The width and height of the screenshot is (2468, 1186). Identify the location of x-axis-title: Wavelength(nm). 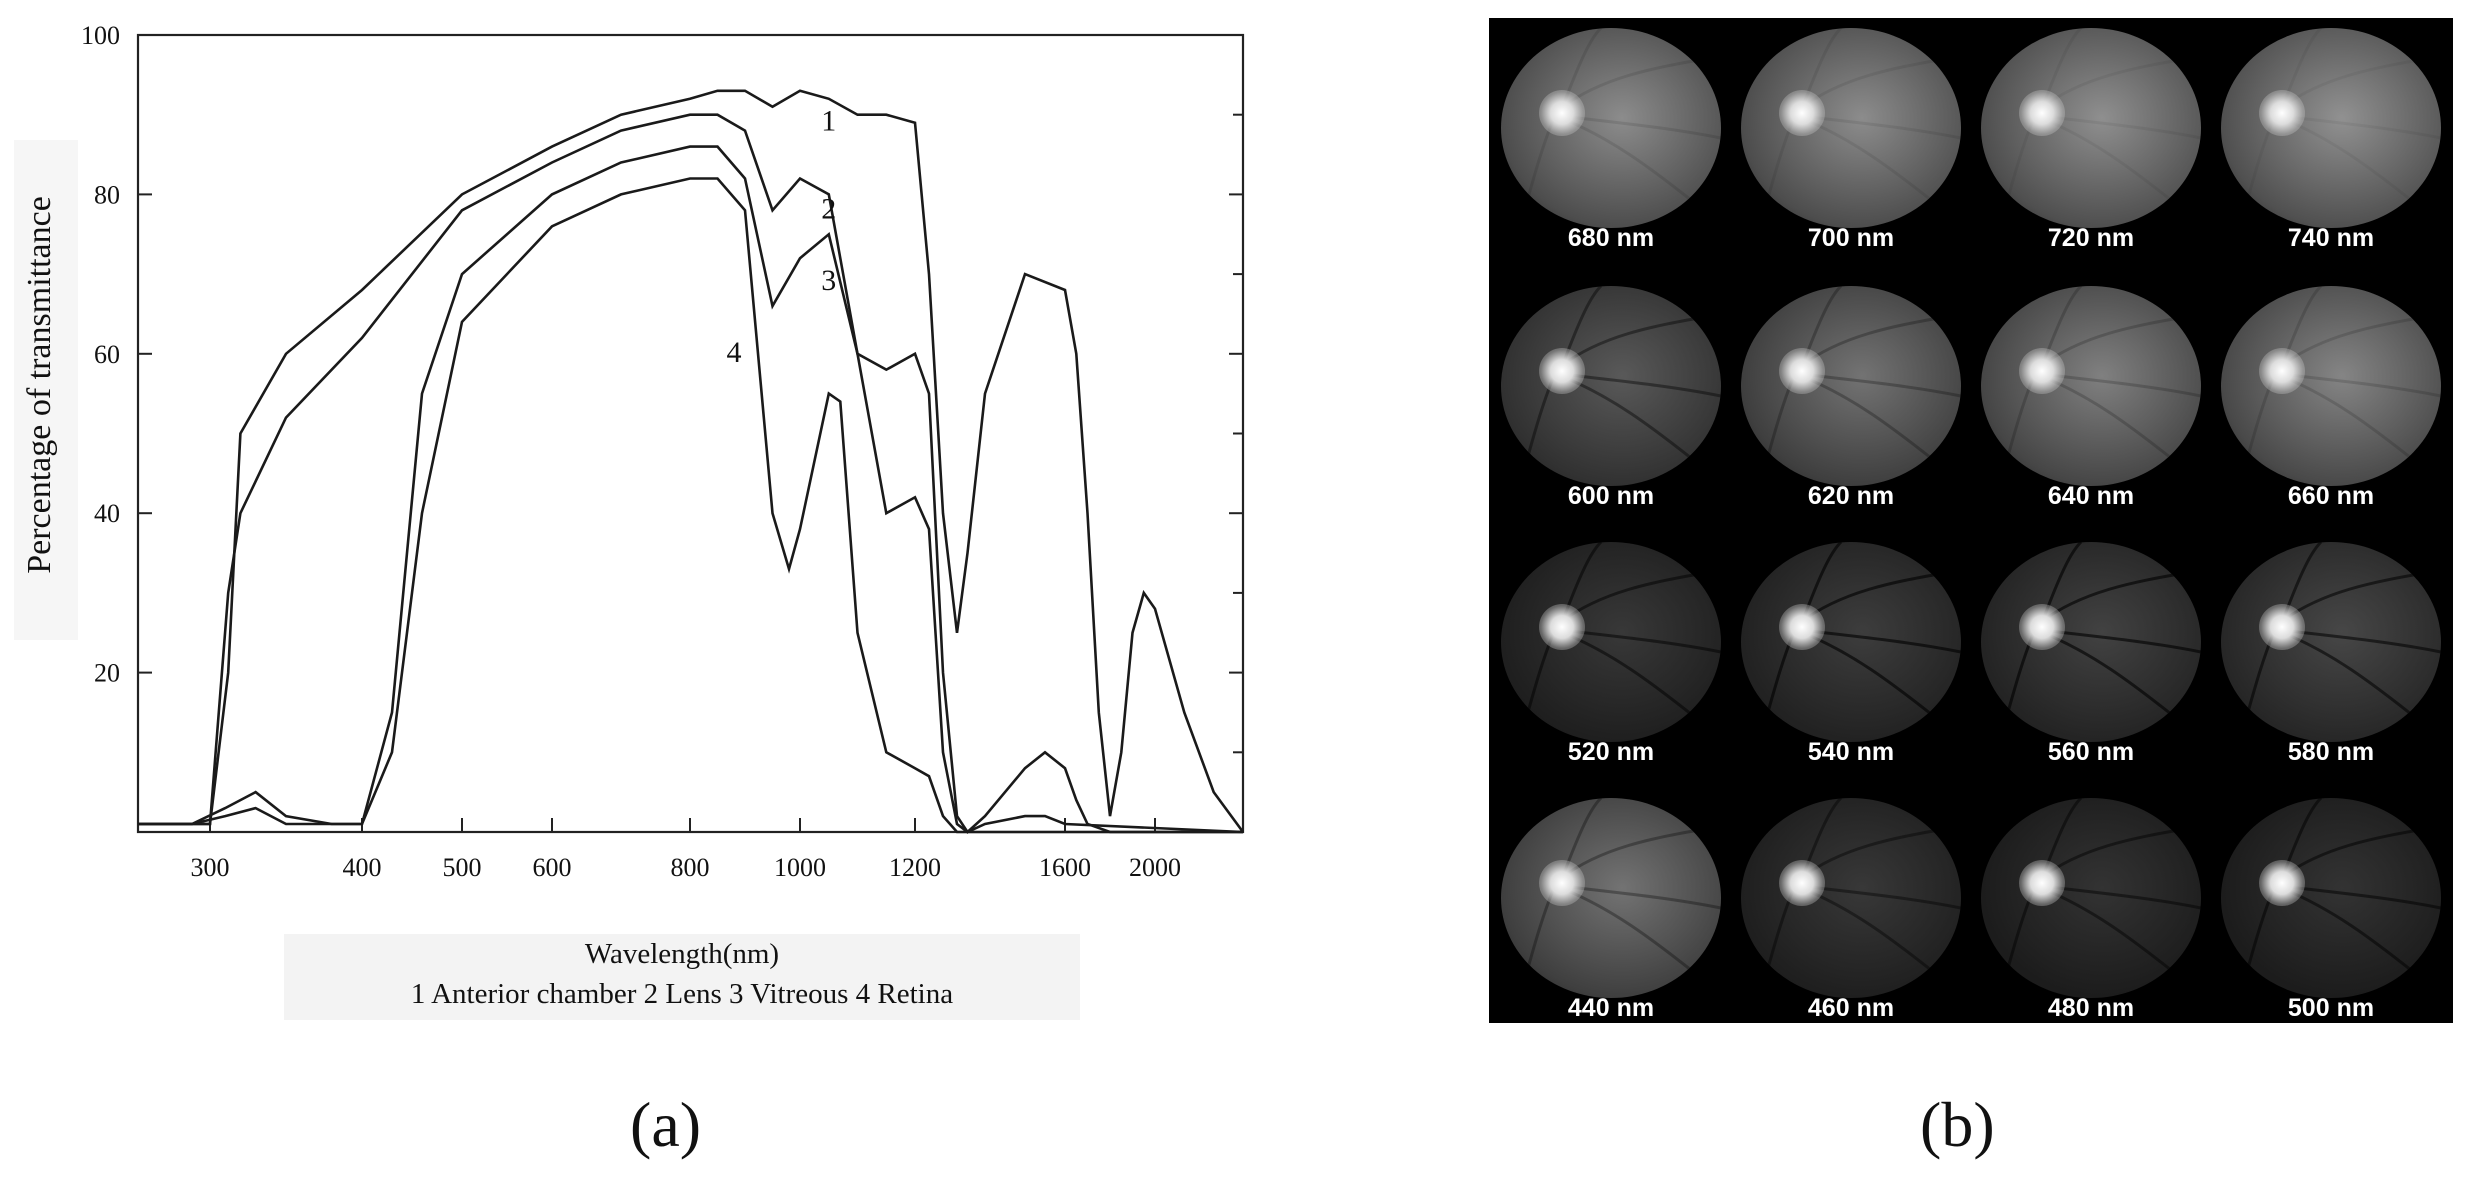
(682, 954).